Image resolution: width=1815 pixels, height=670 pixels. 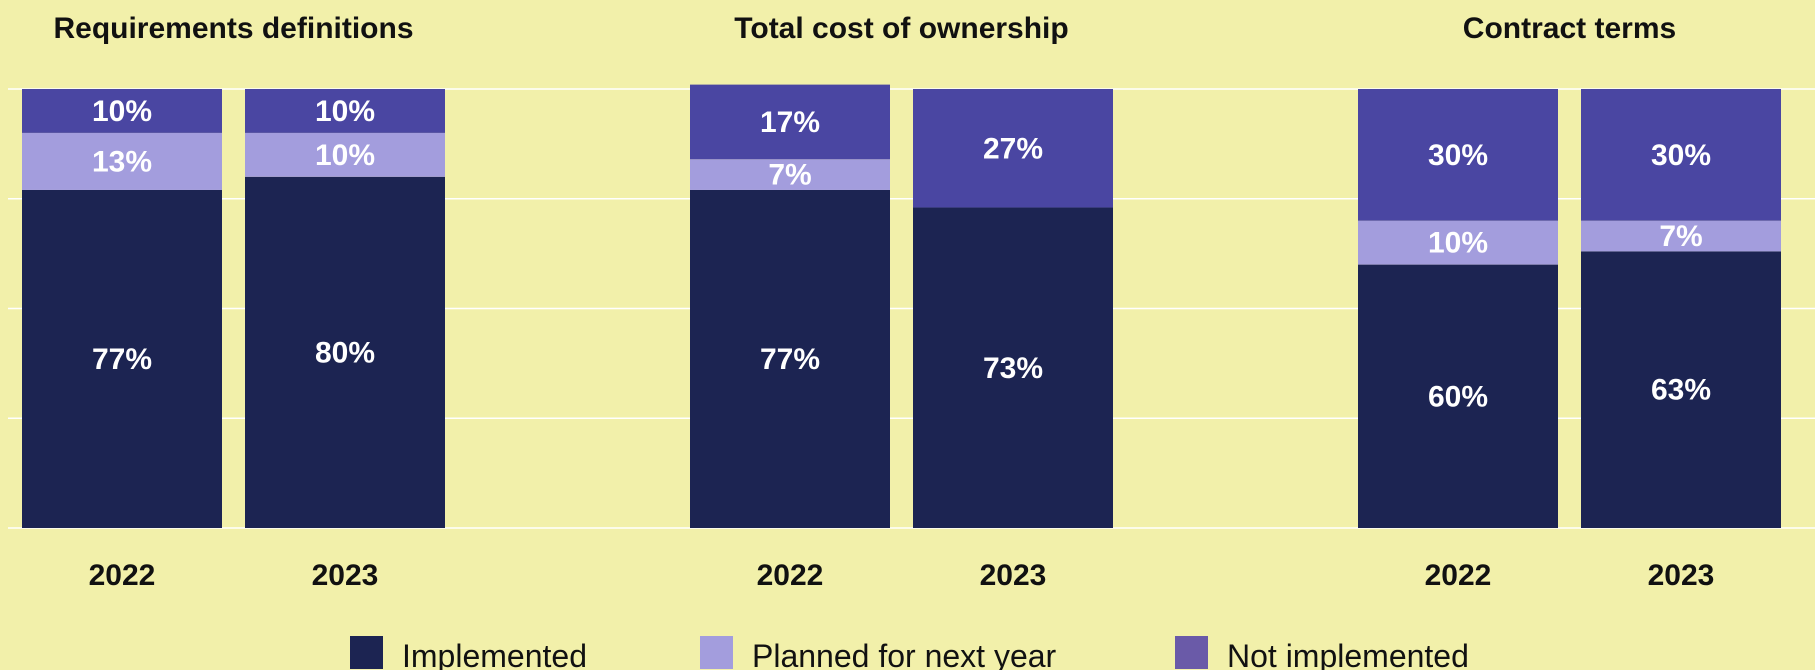 I want to click on legend-label: Planned for next year, so click(x=904, y=654).